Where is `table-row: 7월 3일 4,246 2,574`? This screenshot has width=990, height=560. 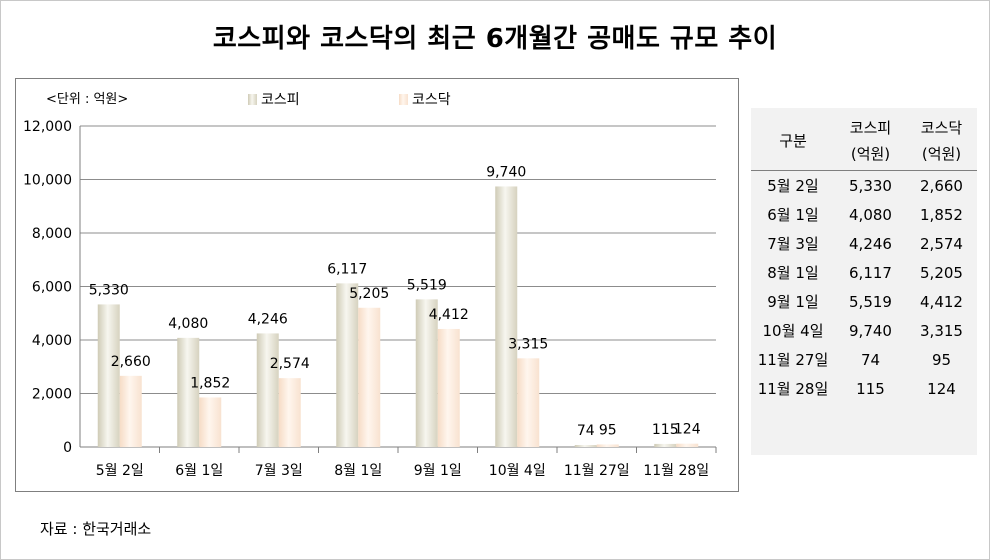 table-row: 7월 3일 4,246 2,574 is located at coordinates (864, 243).